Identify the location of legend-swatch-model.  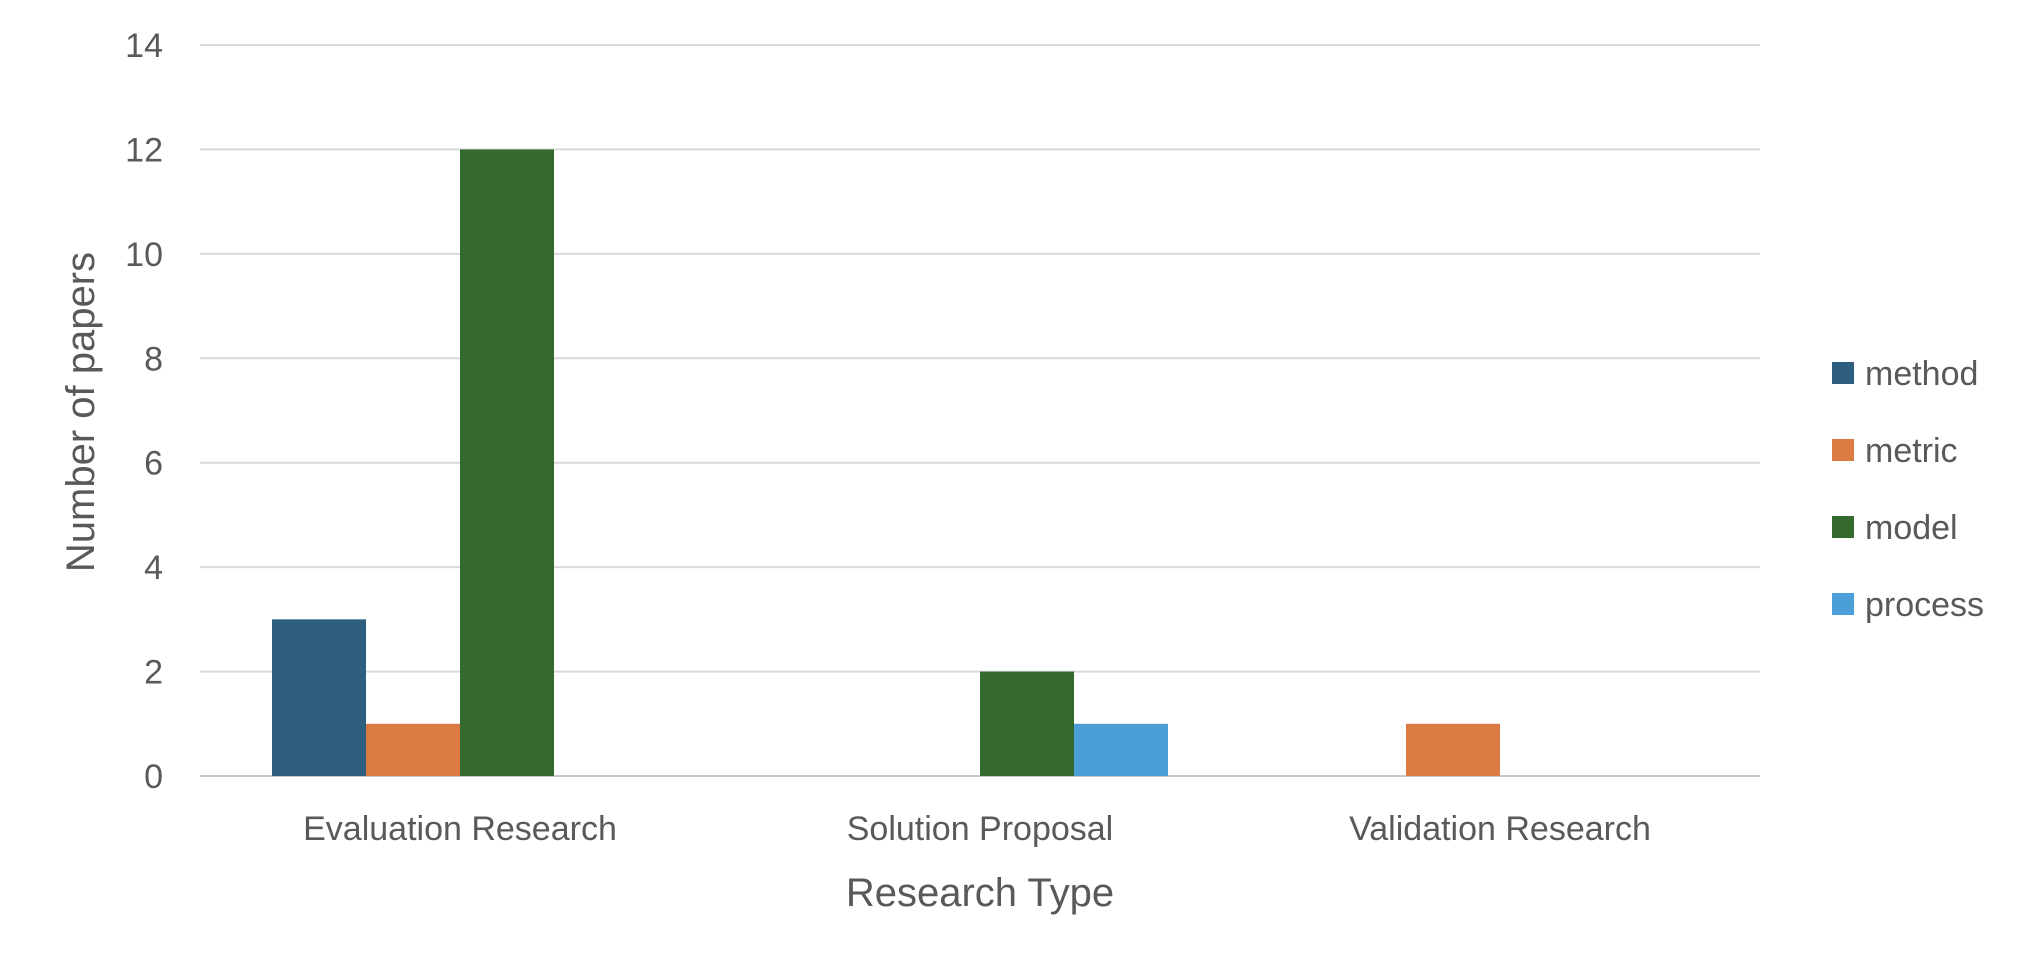
(1843, 527).